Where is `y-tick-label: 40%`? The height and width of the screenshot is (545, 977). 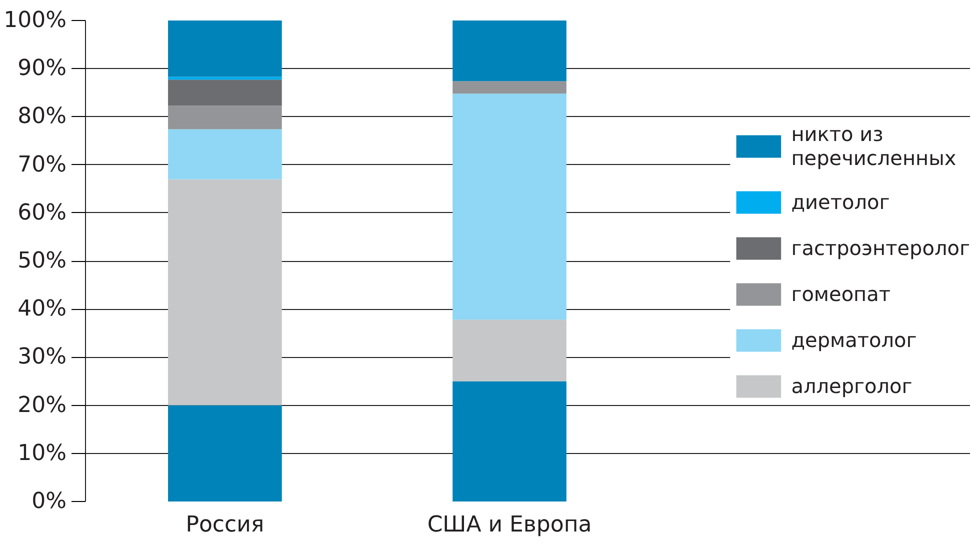
y-tick-label: 40% is located at coordinates (42, 309).